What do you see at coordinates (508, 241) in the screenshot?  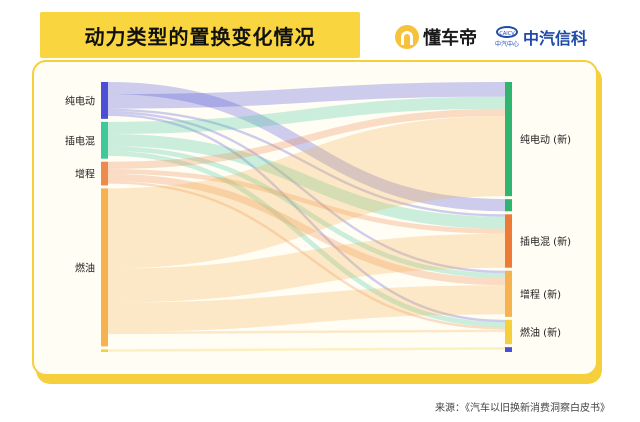 I see `sankey-node-t_phev` at bounding box center [508, 241].